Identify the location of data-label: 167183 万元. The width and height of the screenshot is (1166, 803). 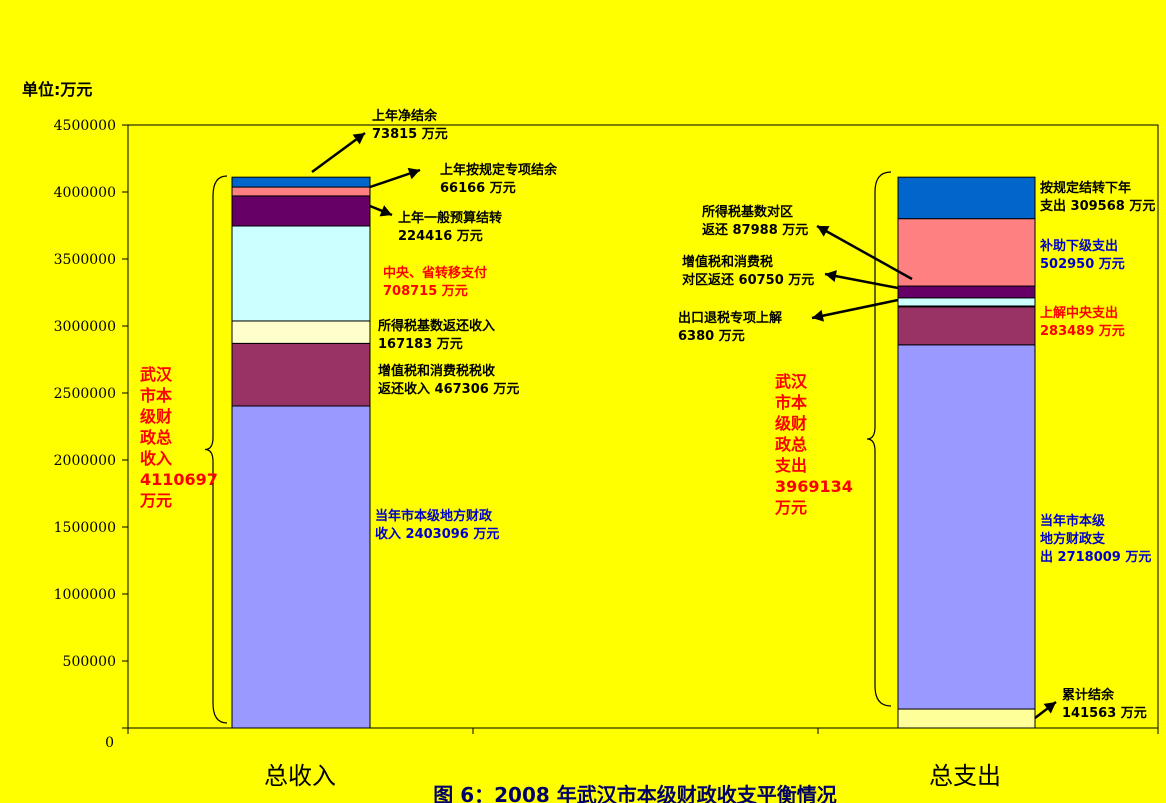
(420, 344).